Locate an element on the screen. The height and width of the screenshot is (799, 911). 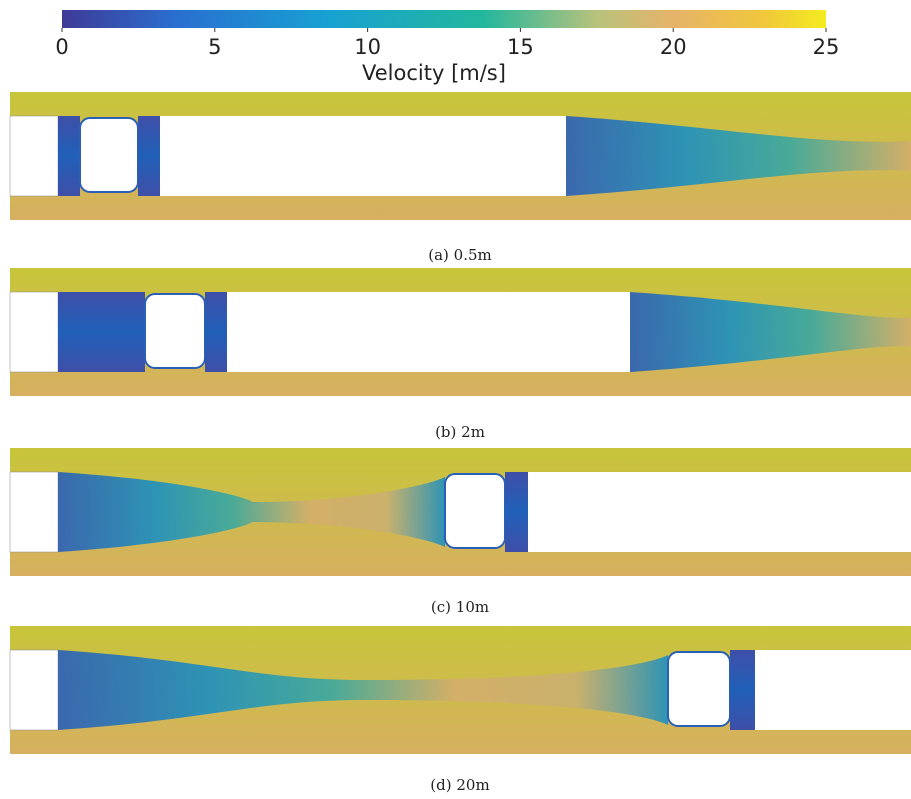
colorbar-tick-label: 0 is located at coordinates (61, 47).